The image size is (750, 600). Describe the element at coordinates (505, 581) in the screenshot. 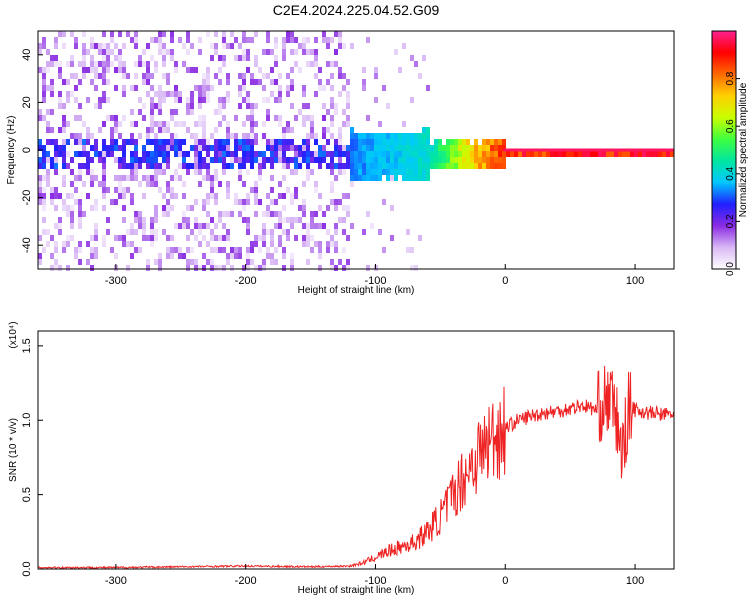

I see `x-tick-label: 0` at that location.